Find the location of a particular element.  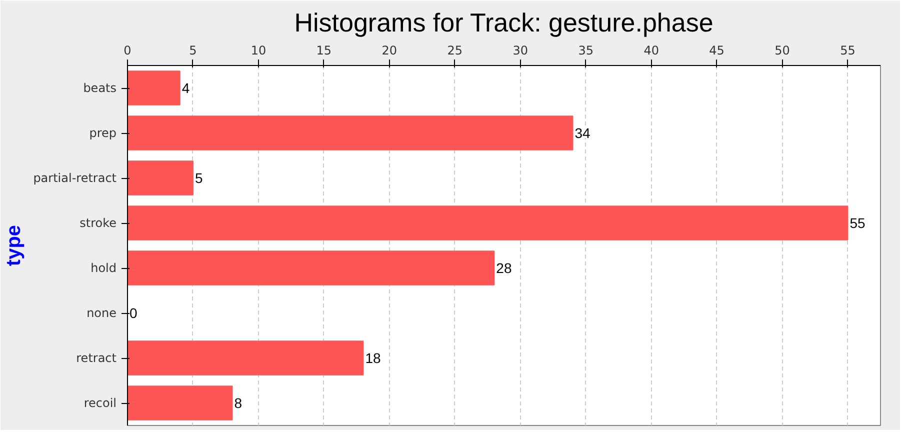

data-label: 55 is located at coordinates (858, 223).